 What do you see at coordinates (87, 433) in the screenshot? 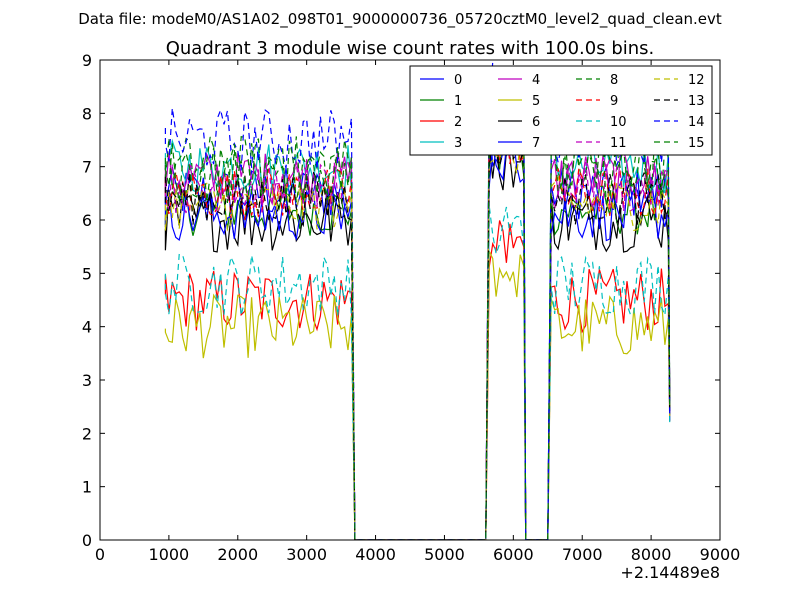
I see `y-tick-label: 2` at bounding box center [87, 433].